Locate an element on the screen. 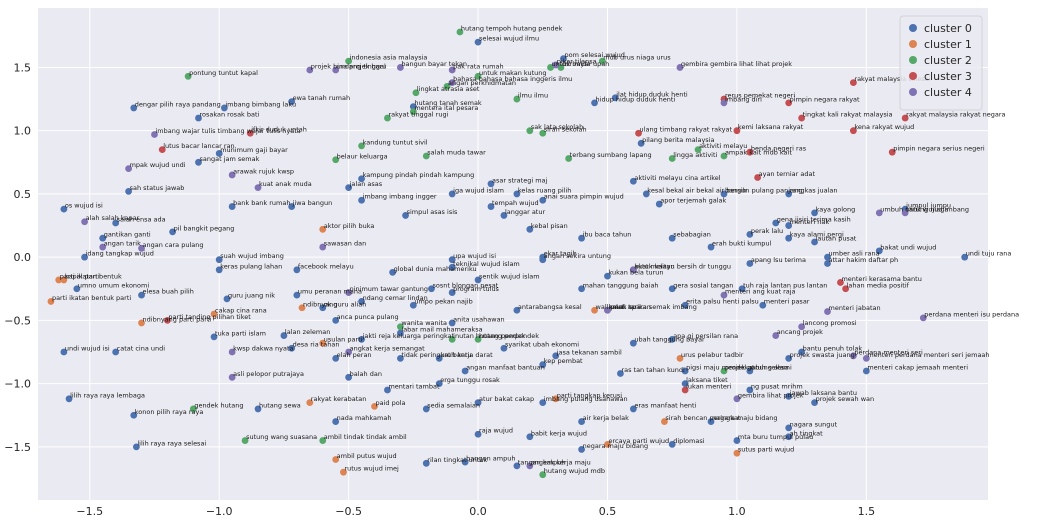 The height and width of the screenshot is (529, 1056). point-label: rilan tingkat untuk is located at coordinates (457, 460).